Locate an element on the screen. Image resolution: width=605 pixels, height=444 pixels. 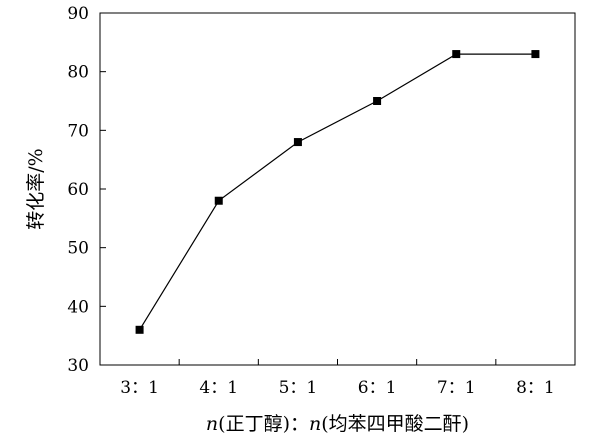
x-tick-label: 8：1 is located at coordinates (535, 388).